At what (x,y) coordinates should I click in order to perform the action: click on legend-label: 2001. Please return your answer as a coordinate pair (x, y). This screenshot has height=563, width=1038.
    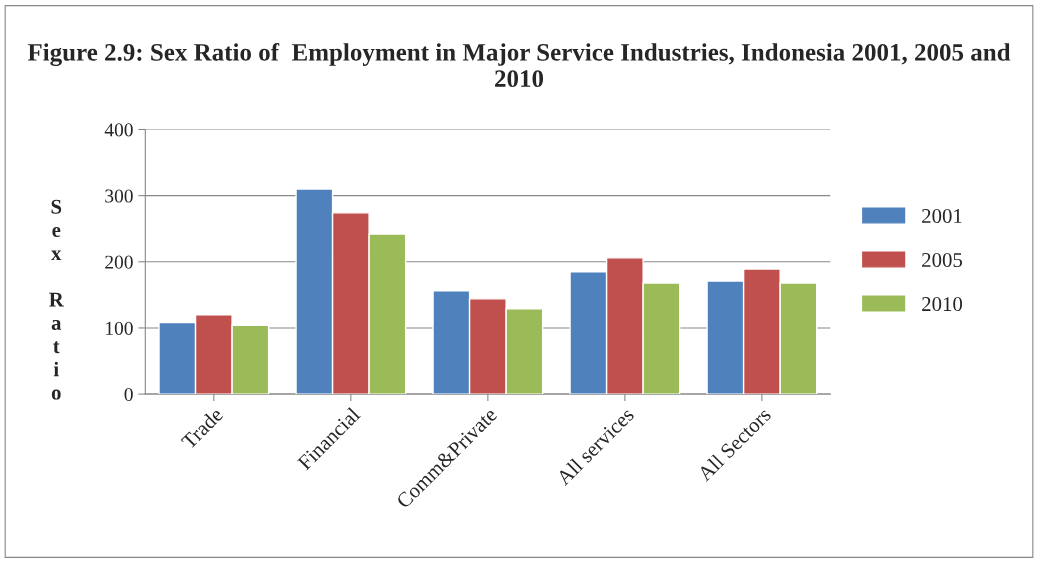
    Looking at the image, I should click on (942, 216).